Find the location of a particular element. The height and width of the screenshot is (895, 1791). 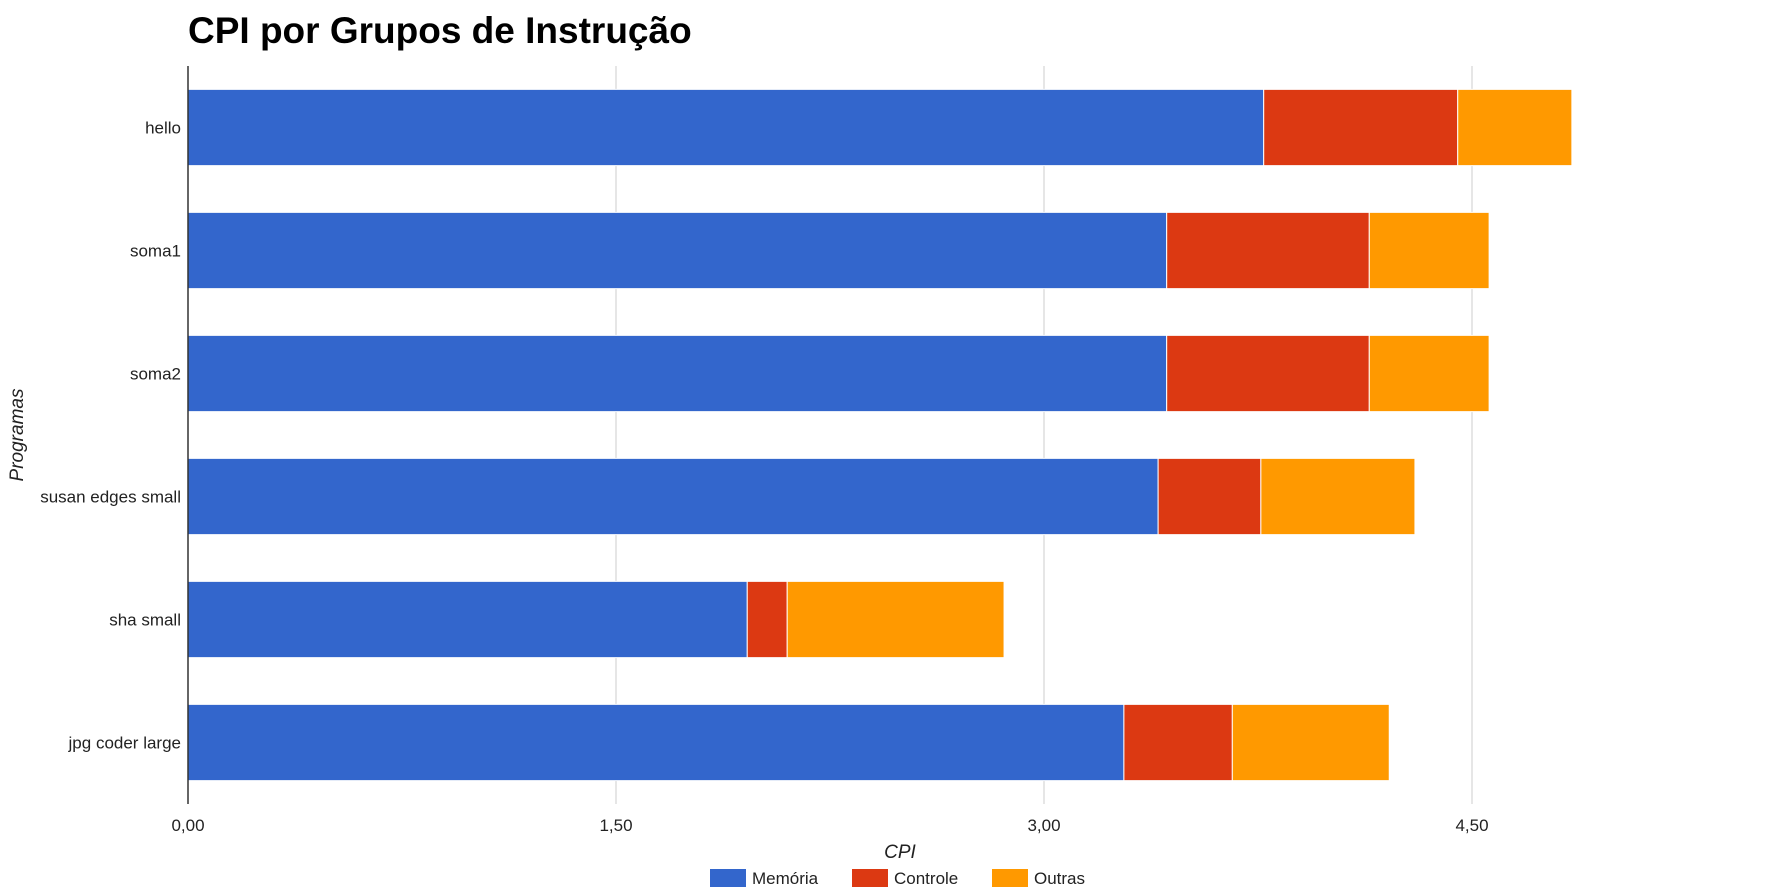

x-tick-labels: 0,00 1,50 3,00 4,50 is located at coordinates (829, 825).